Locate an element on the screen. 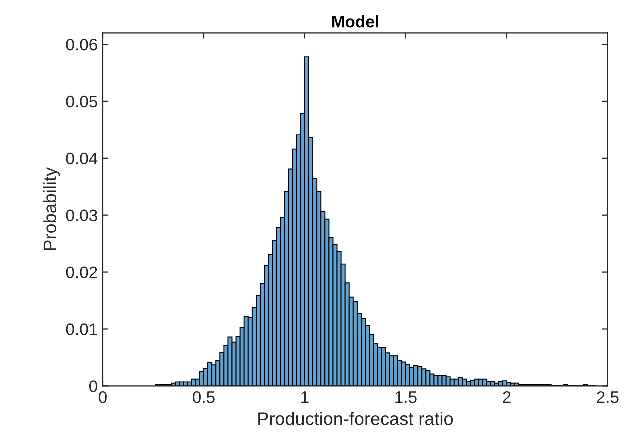  y-tick-label: 0.06 is located at coordinates (82, 44).